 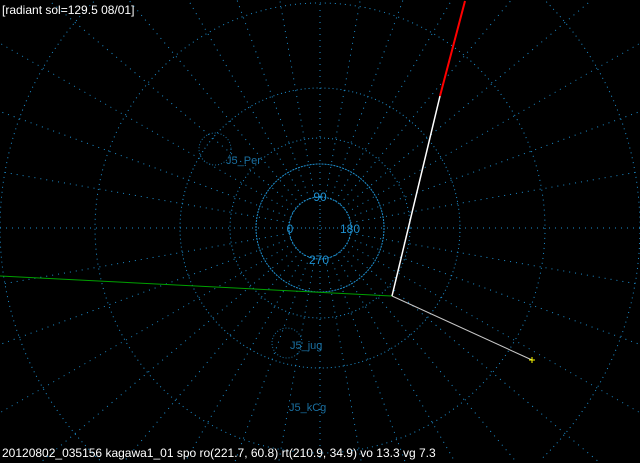 I want to click on angle-label-270: 270, so click(x=319, y=260).